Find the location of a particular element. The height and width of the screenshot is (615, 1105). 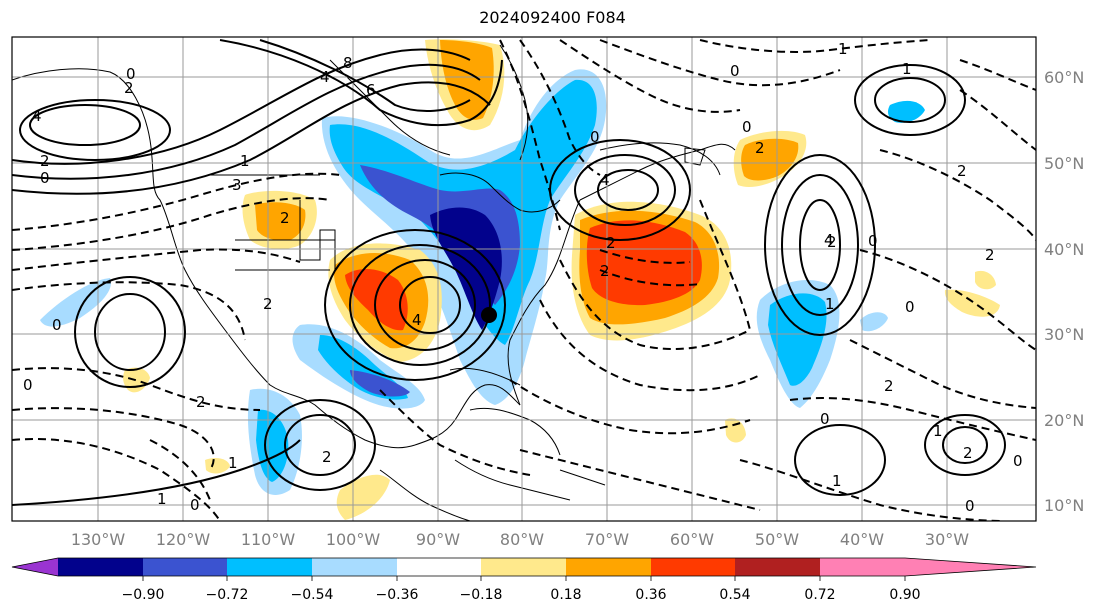

lon-label: 90°W is located at coordinates (438, 539).